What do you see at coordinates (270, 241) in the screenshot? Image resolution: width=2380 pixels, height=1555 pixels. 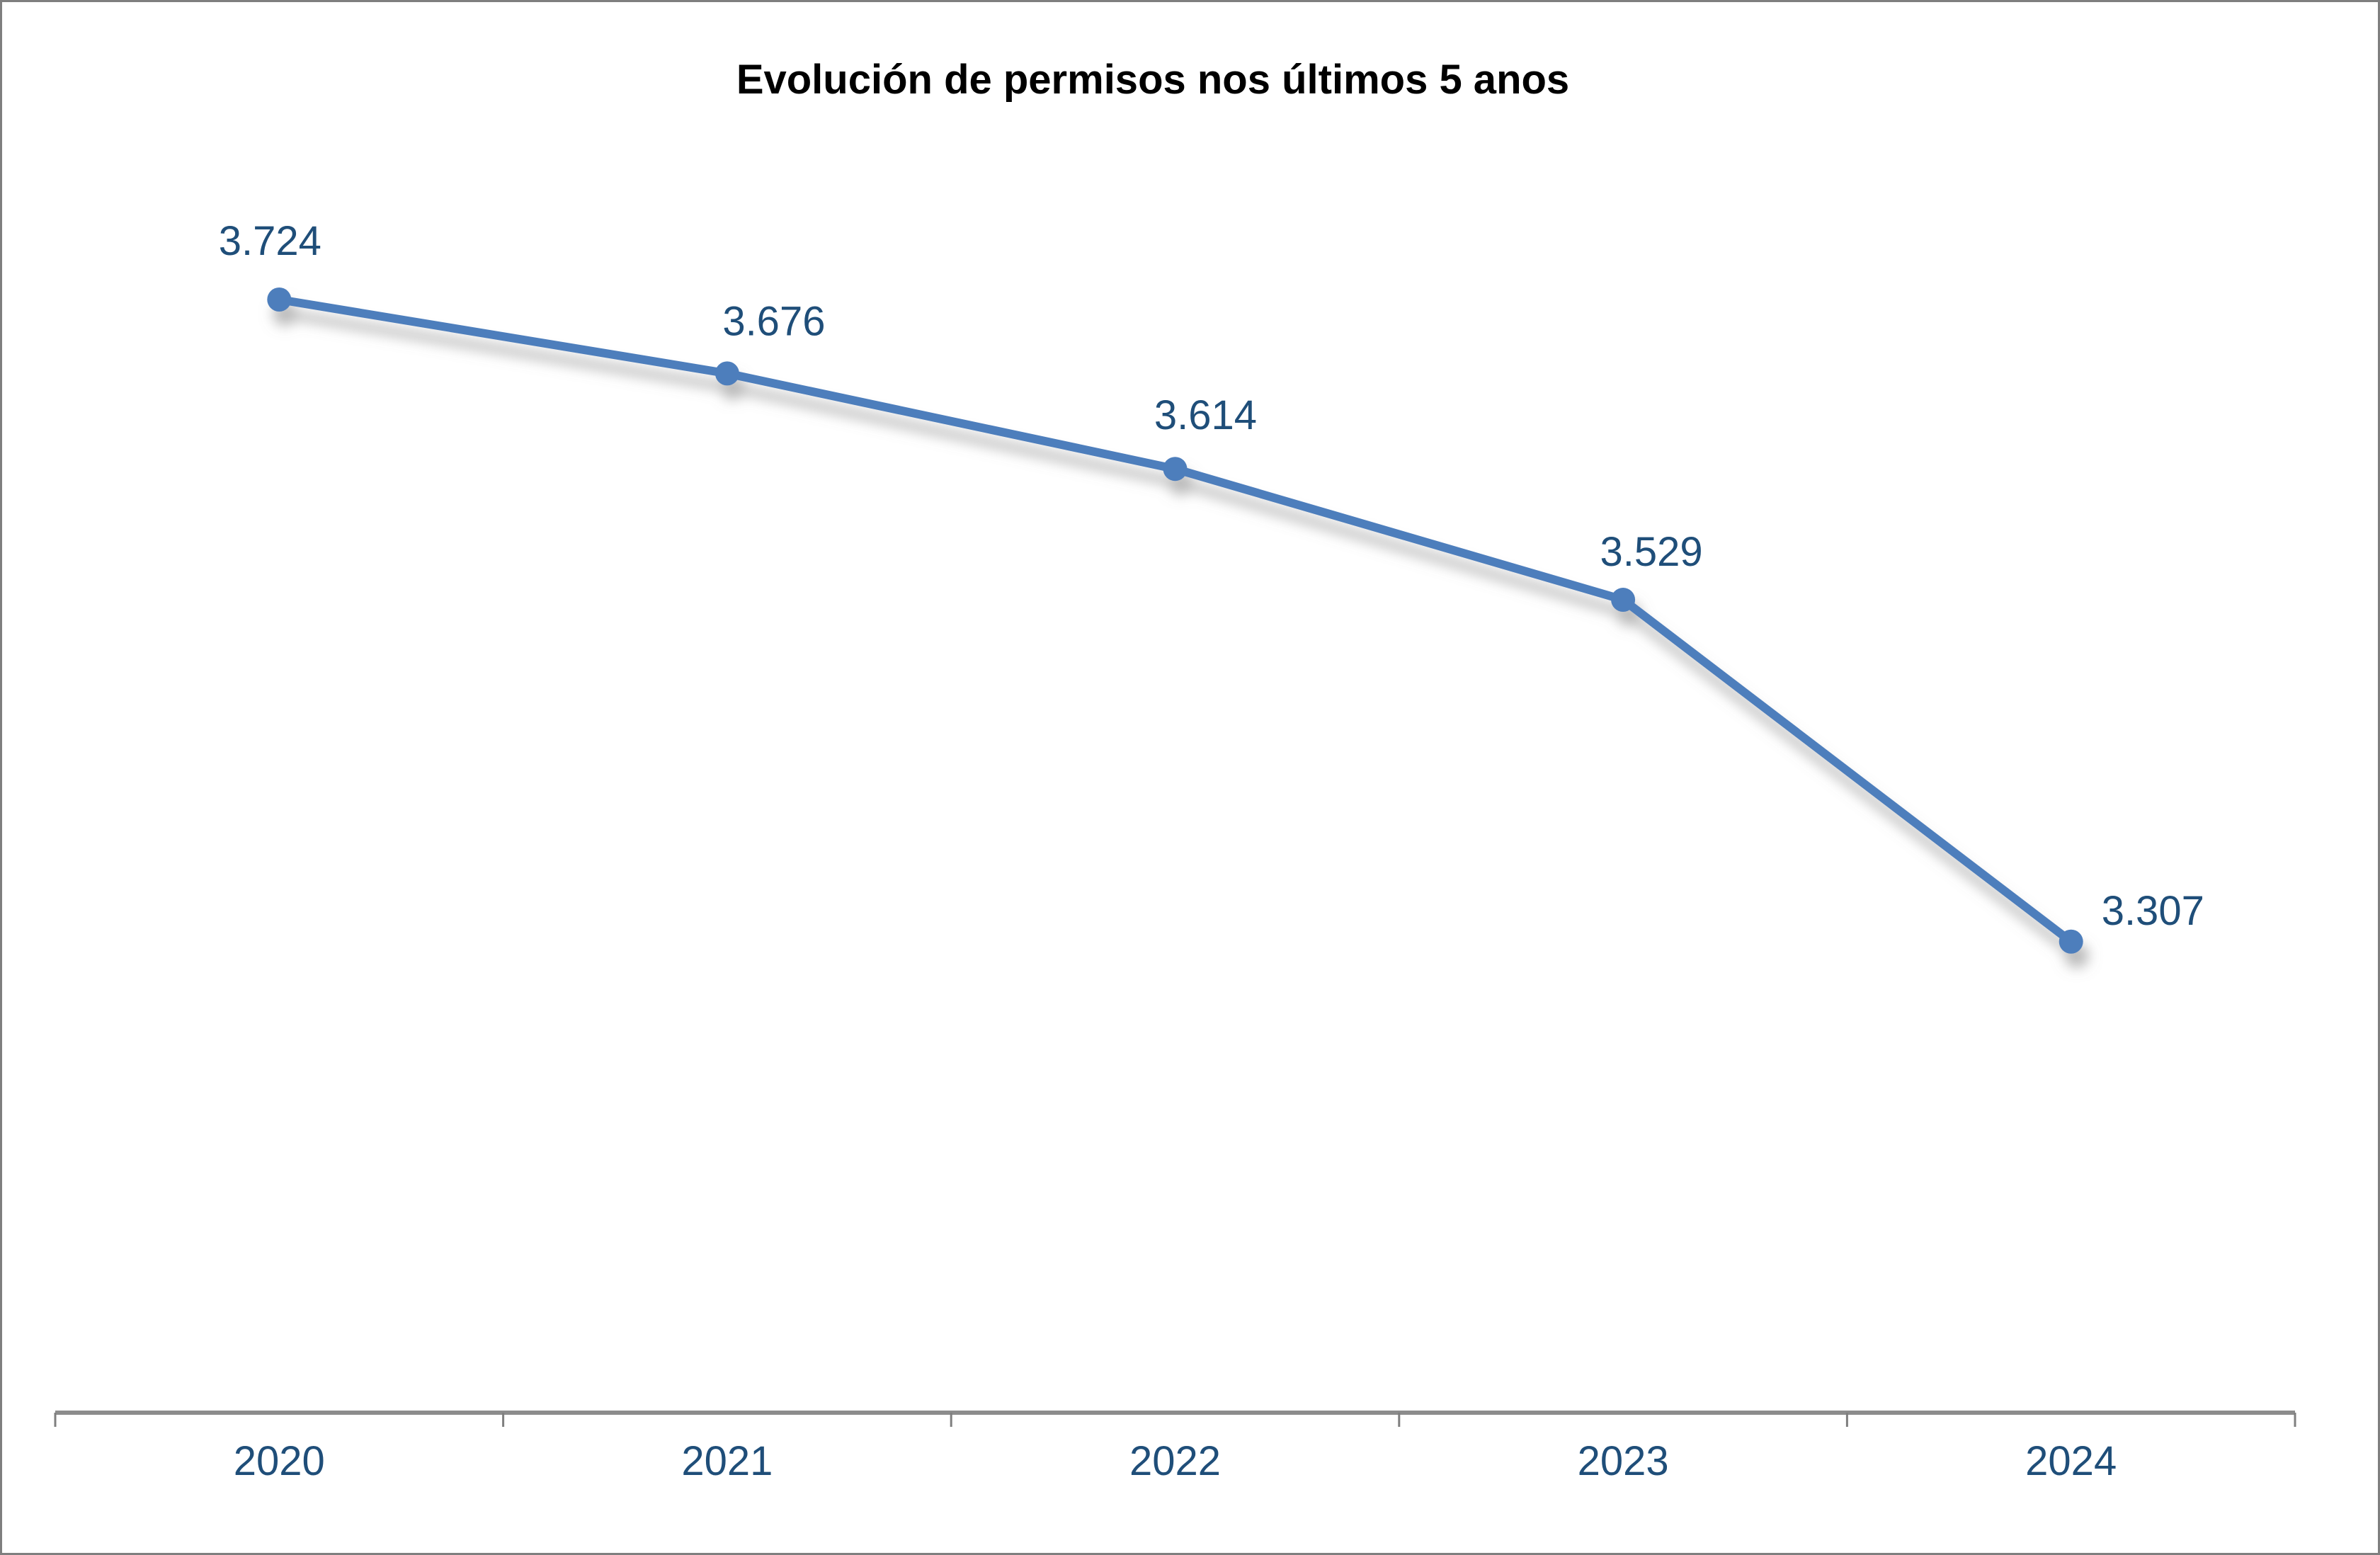 I see `data-label: 3.724` at bounding box center [270, 241].